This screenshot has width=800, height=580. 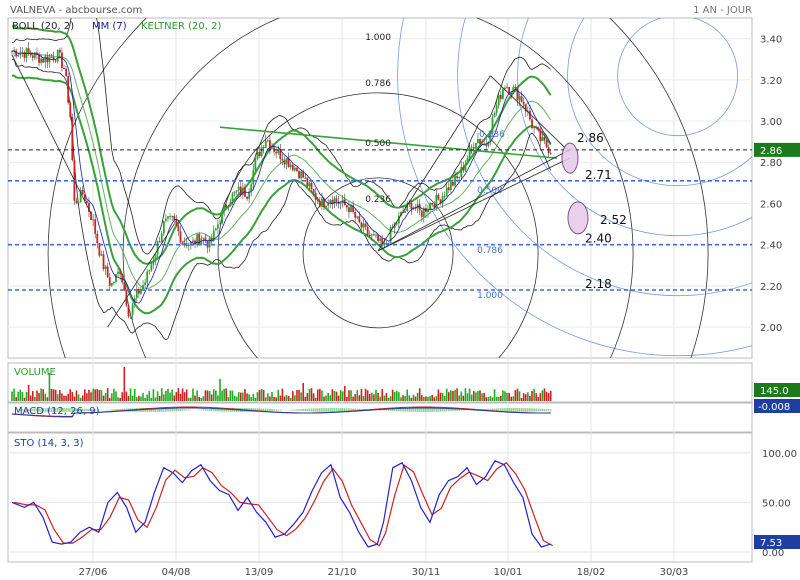 What do you see at coordinates (176, 572) in the screenshot?
I see `date-label: 04/08` at bounding box center [176, 572].